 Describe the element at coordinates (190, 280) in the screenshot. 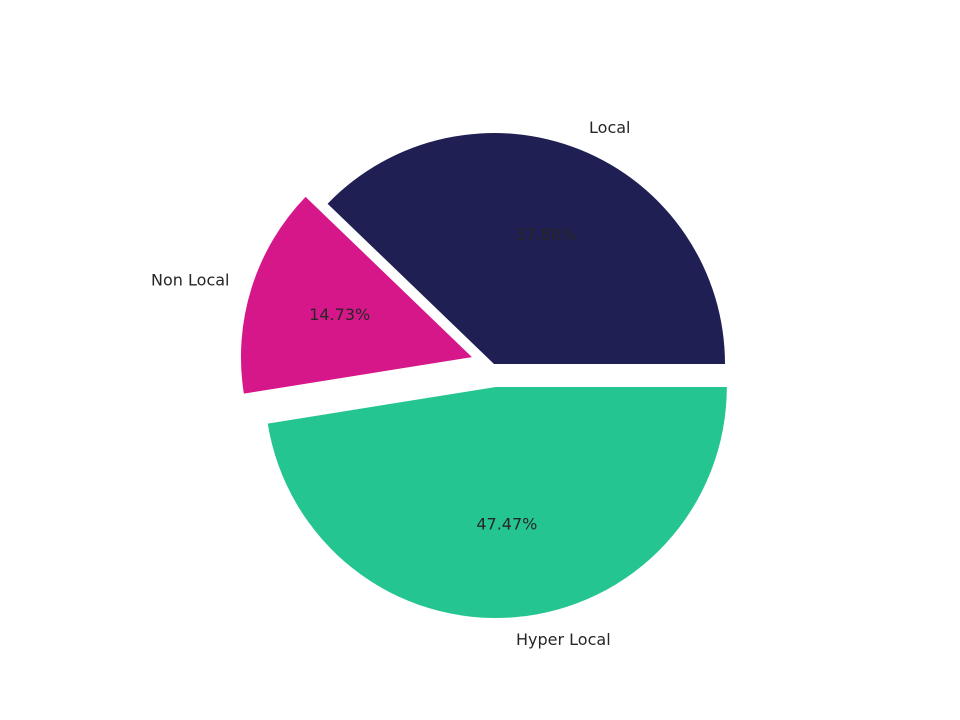

I see `slice-label-non-local: Non Local` at that location.